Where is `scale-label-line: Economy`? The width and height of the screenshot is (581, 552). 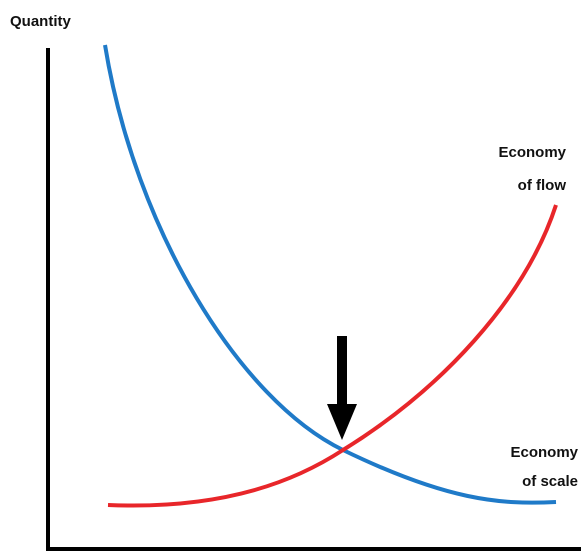
scale-label-line: Economy is located at coordinates (544, 452).